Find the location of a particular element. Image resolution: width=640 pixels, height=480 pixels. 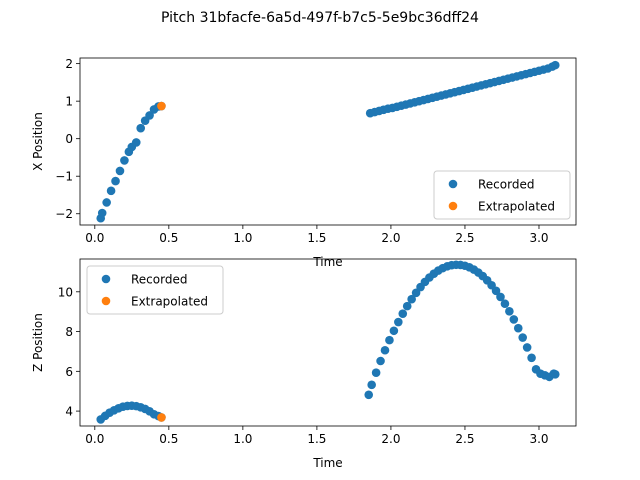

y-axis-label: X Position is located at coordinates (38, 141).